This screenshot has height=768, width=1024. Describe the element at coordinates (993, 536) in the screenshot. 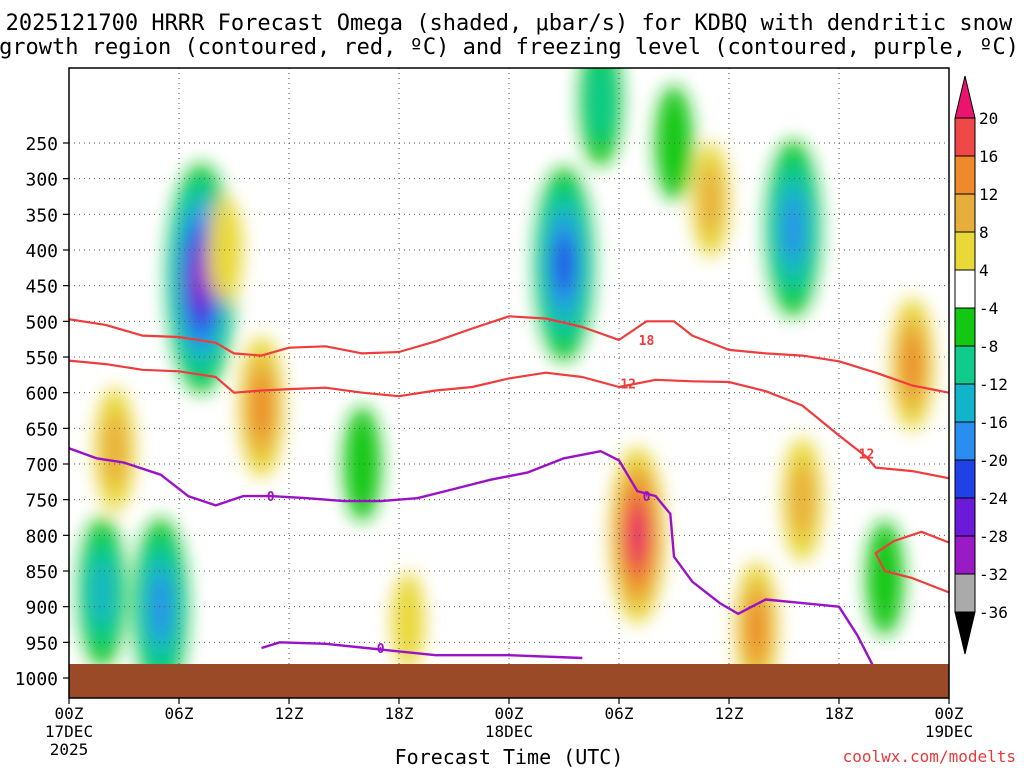

I see `colorbar-label: -28` at that location.